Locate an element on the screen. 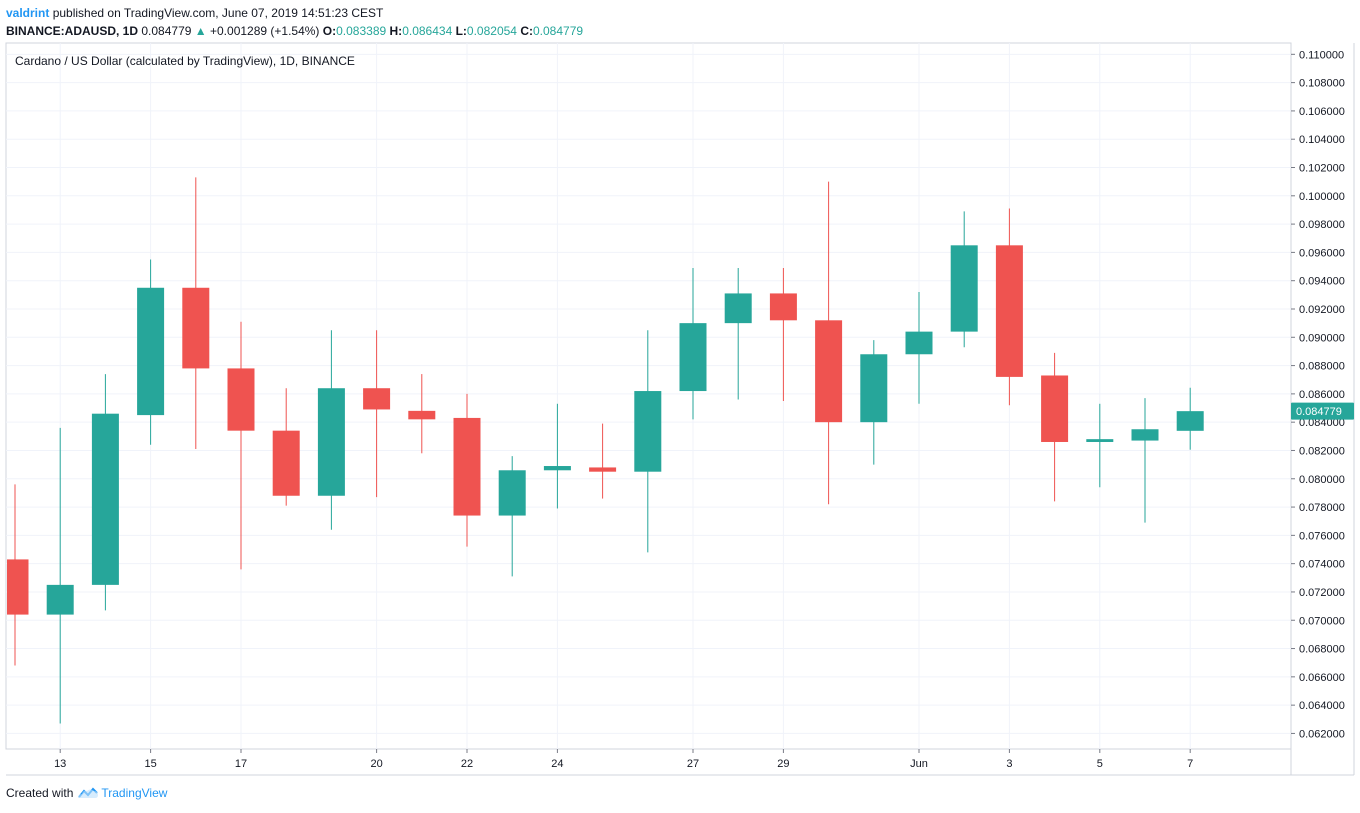 This screenshot has height=813, width=1360. y-tick-label: 0.068000 is located at coordinates (1322, 650).